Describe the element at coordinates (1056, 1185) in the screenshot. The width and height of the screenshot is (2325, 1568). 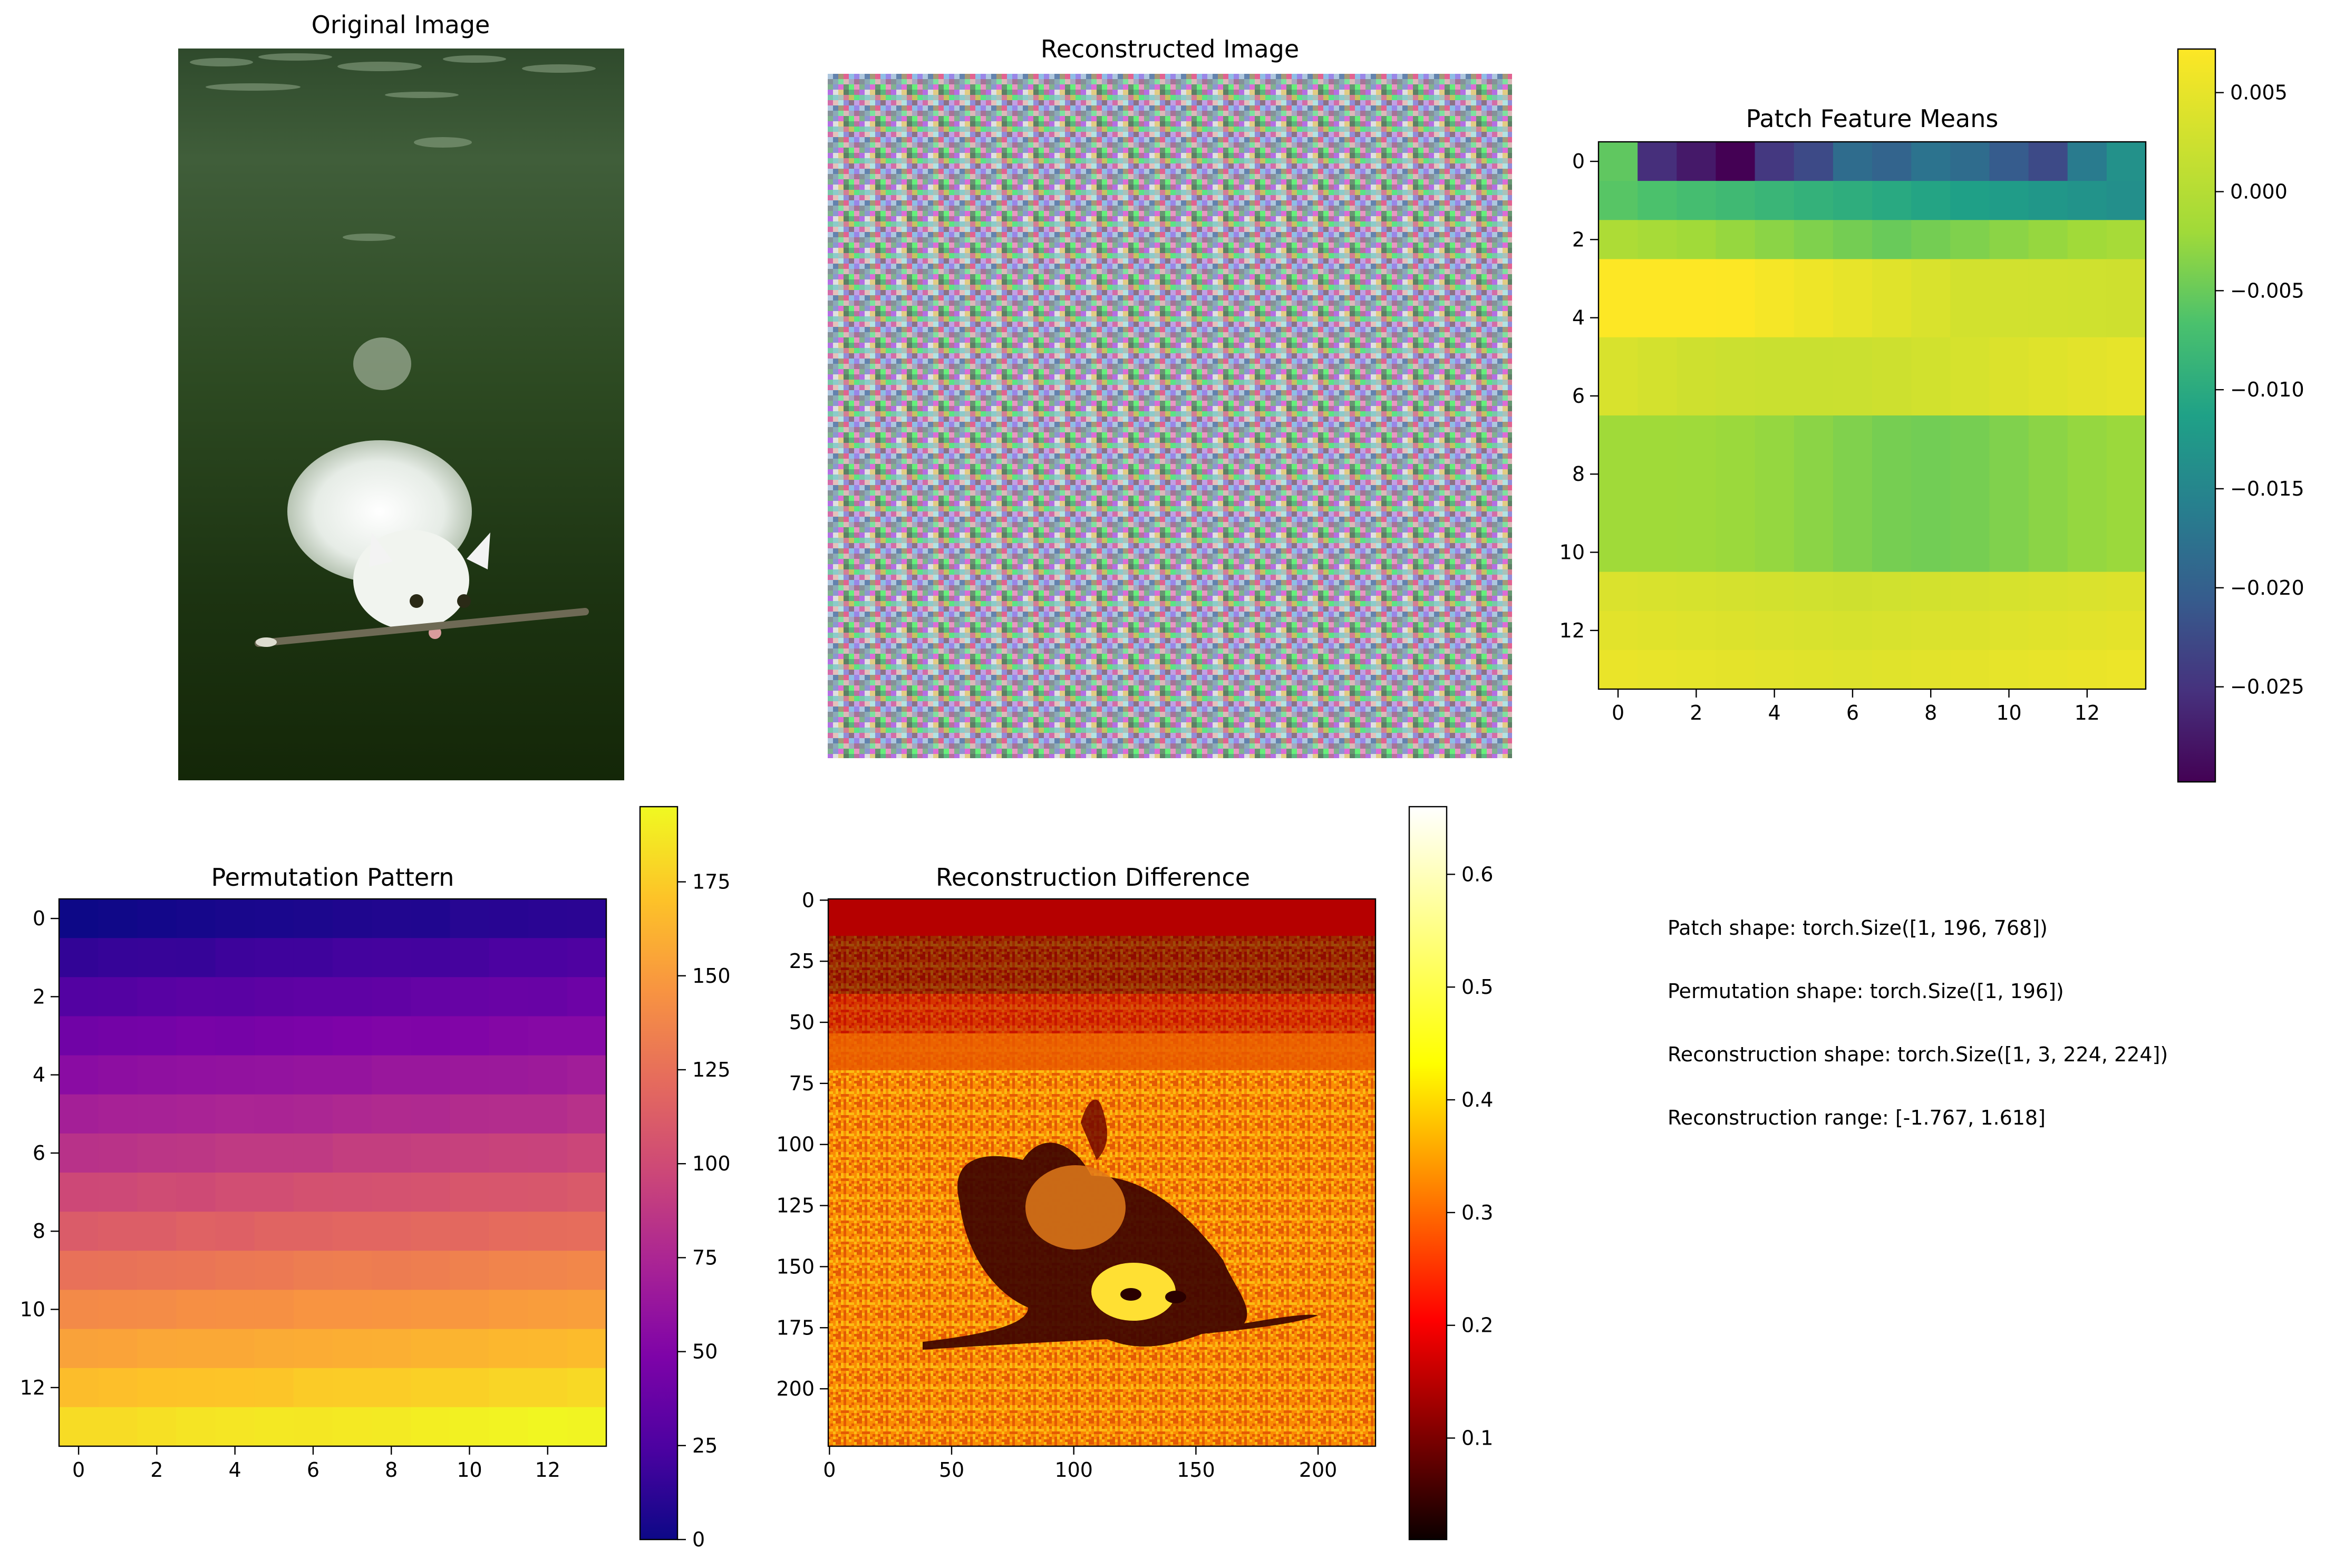
I see `difference-ticks: 0 50 100 150 200 0 25 50 75 100 125 150 175 200` at that location.